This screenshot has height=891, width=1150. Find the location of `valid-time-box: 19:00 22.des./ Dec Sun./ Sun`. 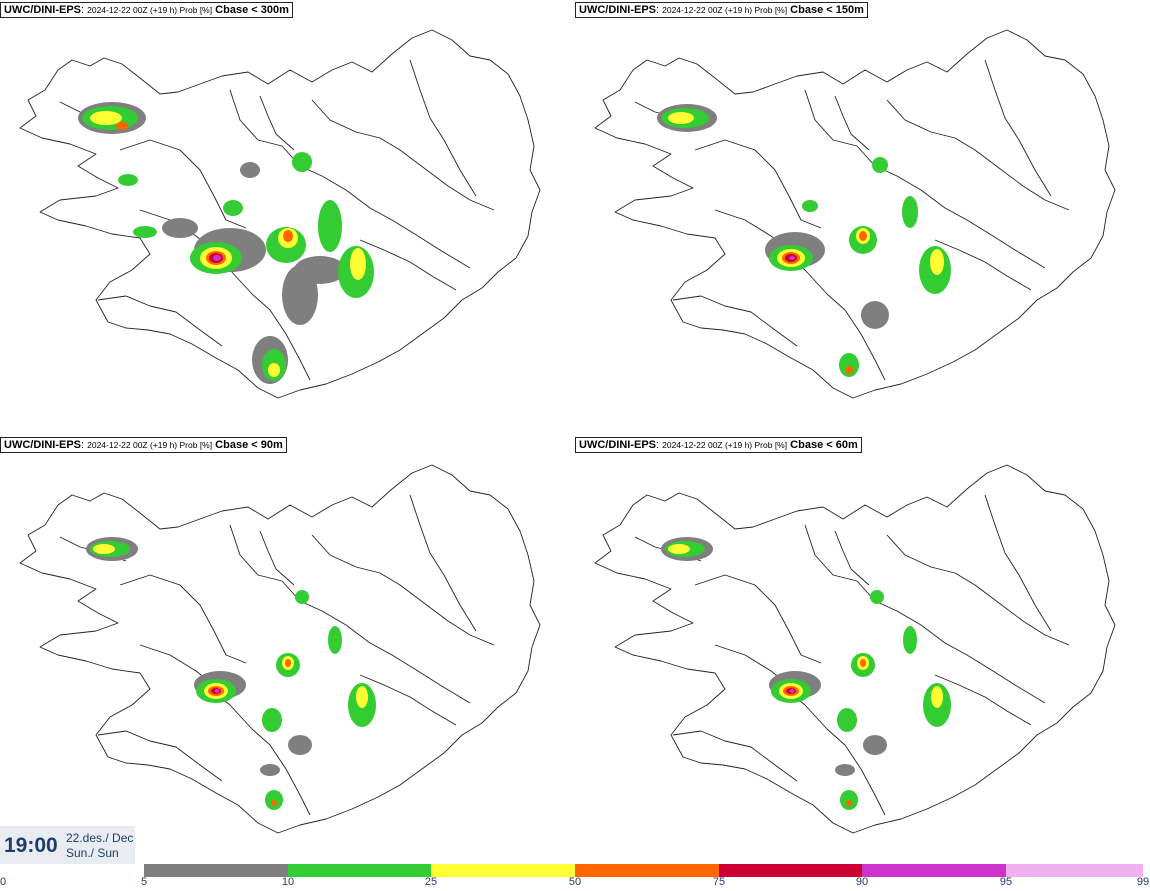

valid-time-box: 19:00 22.des./ Dec Sun./ Sun is located at coordinates (67, 845).